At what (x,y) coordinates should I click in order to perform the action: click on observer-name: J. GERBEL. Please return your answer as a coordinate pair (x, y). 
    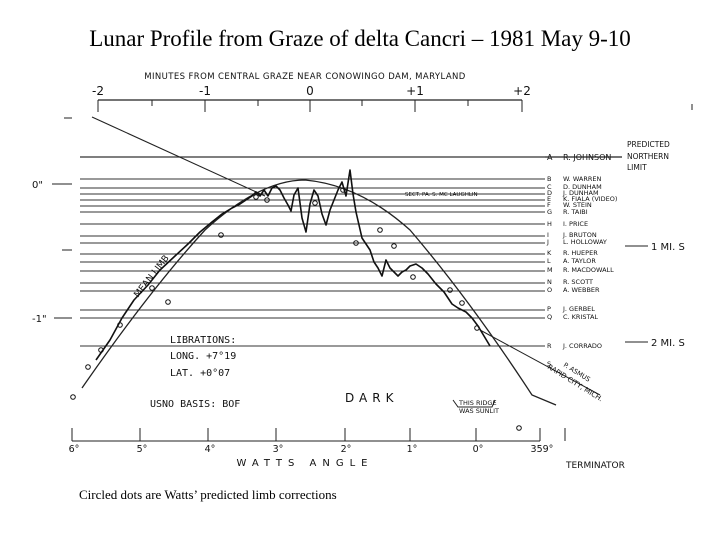
    Looking at the image, I should click on (578, 309).